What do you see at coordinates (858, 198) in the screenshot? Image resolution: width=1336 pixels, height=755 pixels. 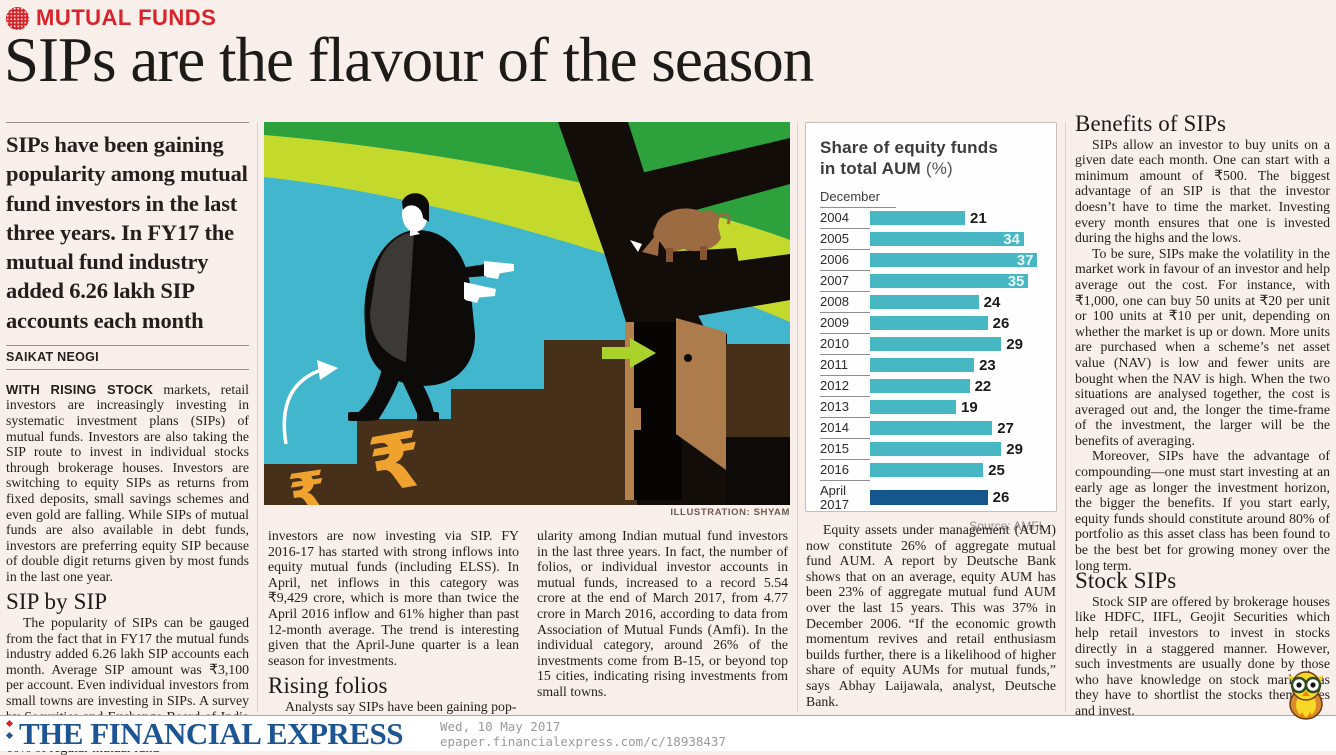 I see `chart-period-label: December` at bounding box center [858, 198].